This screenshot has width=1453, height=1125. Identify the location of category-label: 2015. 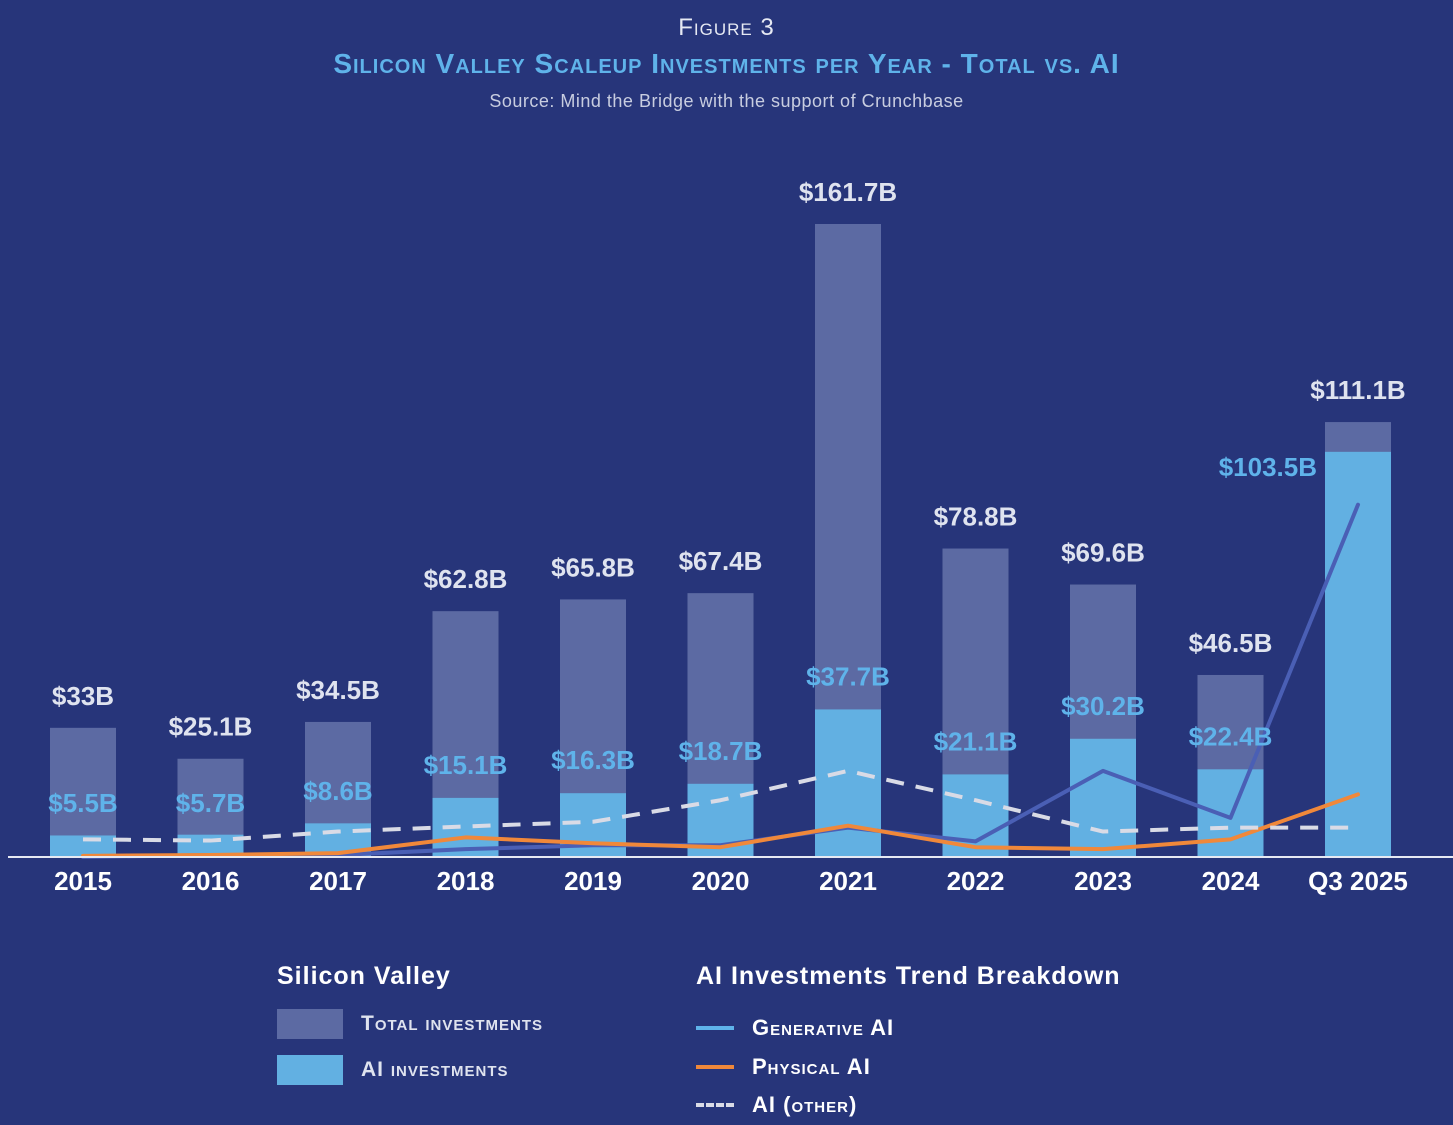
(83, 881).